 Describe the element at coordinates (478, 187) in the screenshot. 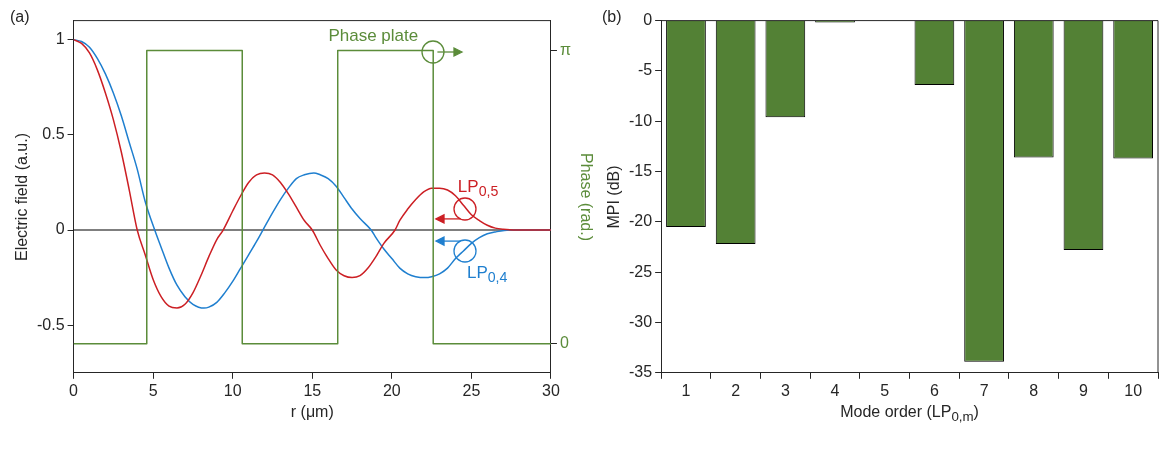

I see `series-label: LP$_{0,5}$` at that location.